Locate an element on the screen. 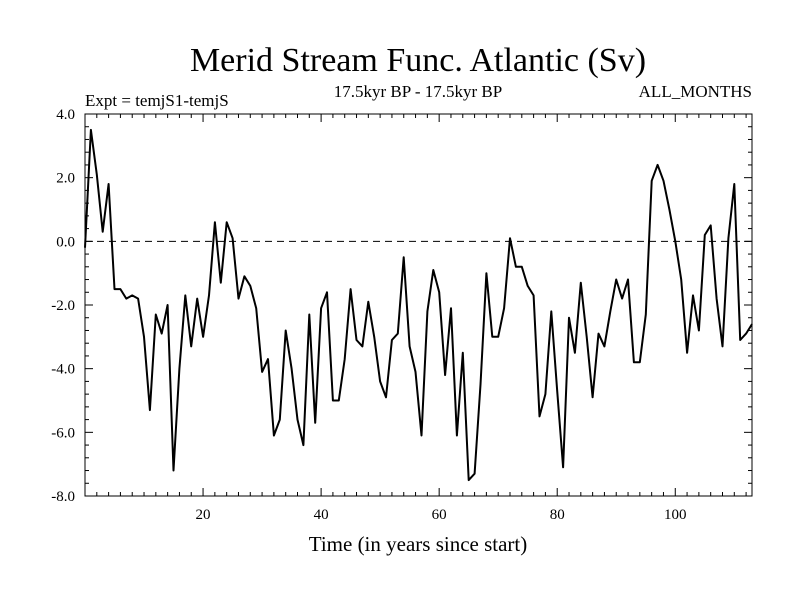 This screenshot has height=600, width=800. x-axis-label: Time (in years since start) is located at coordinates (418, 544).